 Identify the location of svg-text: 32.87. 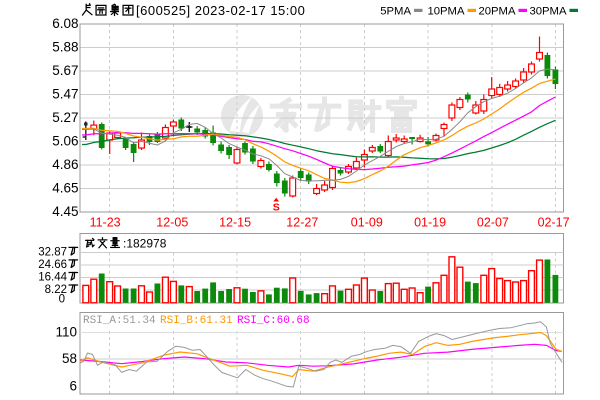
(52, 252).